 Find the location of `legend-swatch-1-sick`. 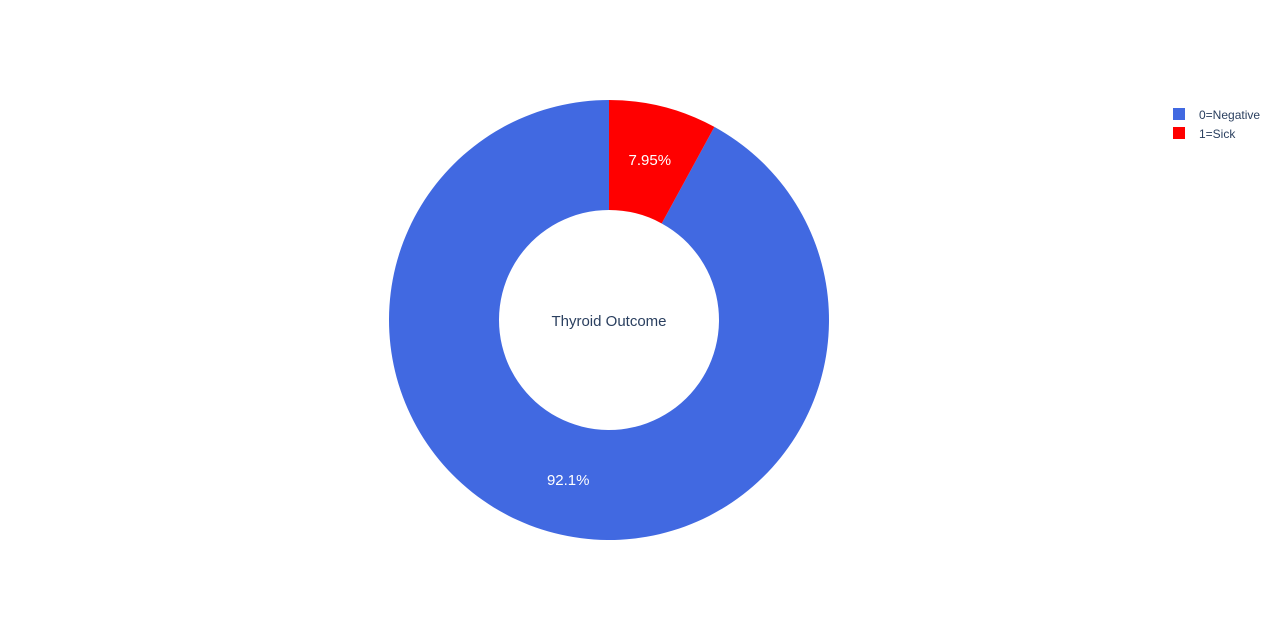

legend-swatch-1-sick is located at coordinates (1179, 133).